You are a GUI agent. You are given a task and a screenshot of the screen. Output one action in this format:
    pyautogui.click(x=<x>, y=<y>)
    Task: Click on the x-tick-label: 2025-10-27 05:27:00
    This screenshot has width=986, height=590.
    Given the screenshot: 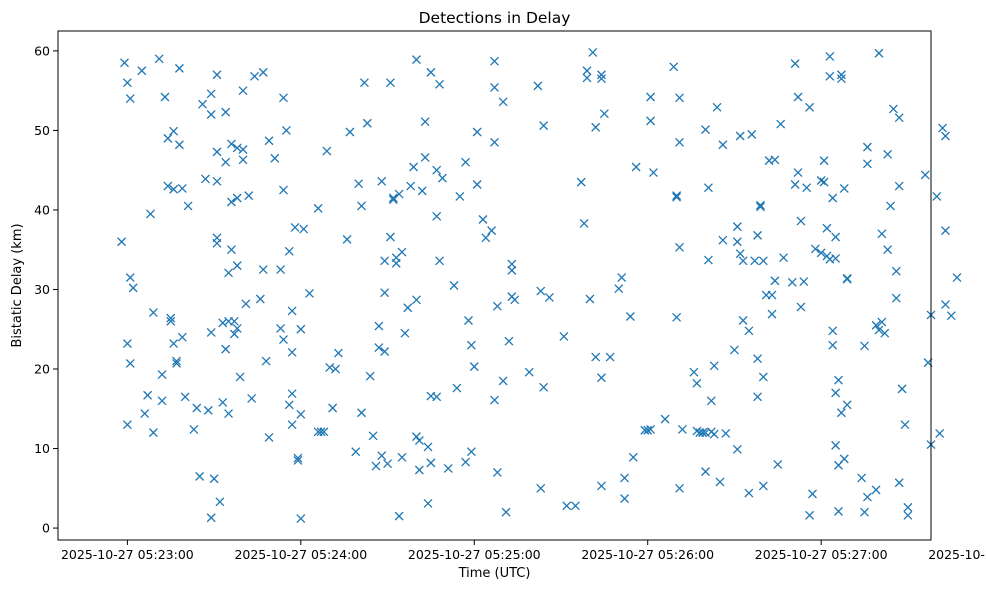 What is the action you would take?
    pyautogui.click(x=821, y=554)
    